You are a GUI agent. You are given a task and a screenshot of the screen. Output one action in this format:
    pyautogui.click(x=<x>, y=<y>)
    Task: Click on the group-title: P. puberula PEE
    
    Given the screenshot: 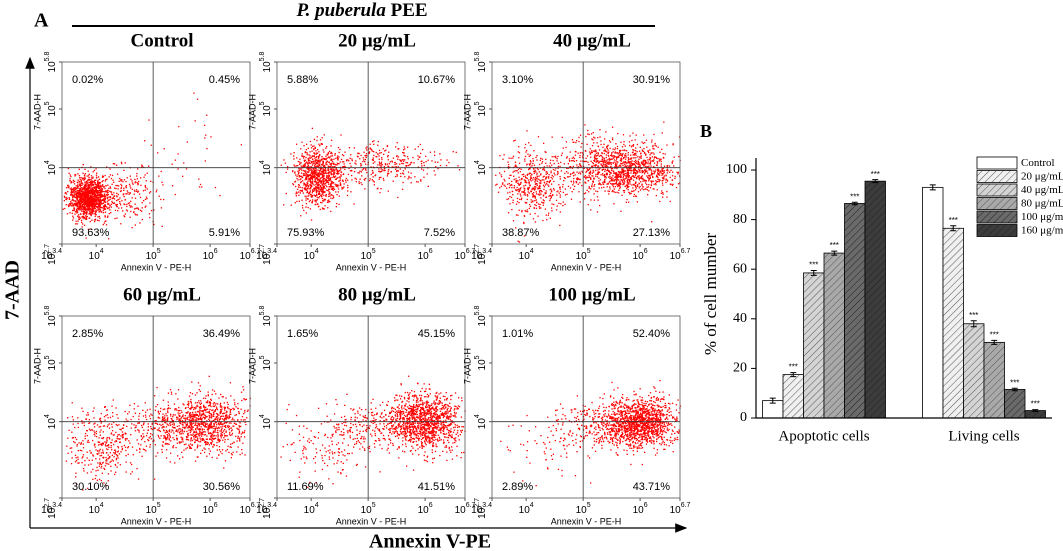 What is the action you would take?
    pyautogui.click(x=361, y=10)
    